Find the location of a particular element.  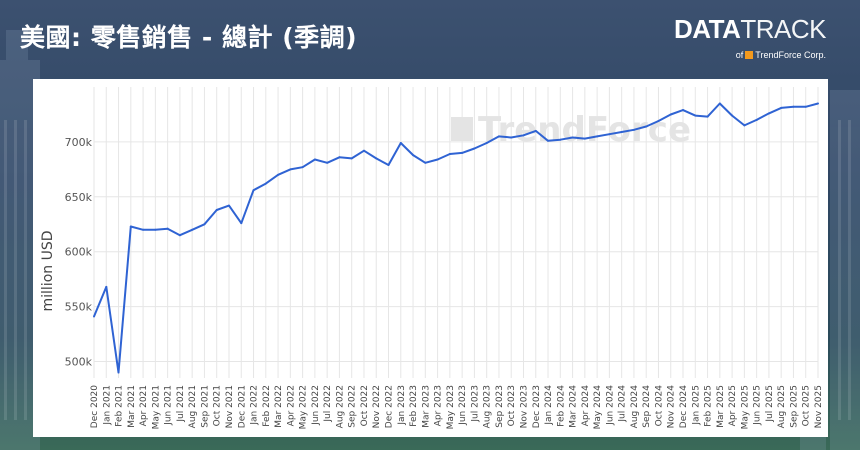

x-tick-label: Aug 2025 is located at coordinates (782, 406).